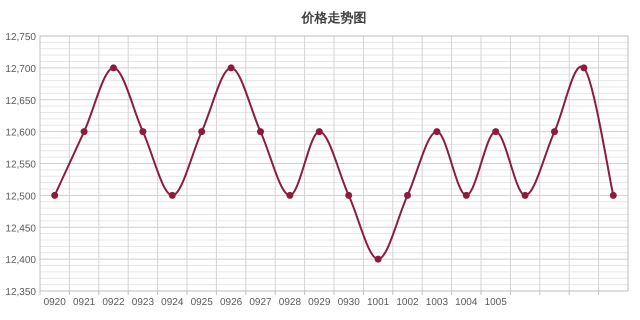 Image resolution: width=640 pixels, height=320 pixels. I want to click on x-tick-label: 1004, so click(466, 302).